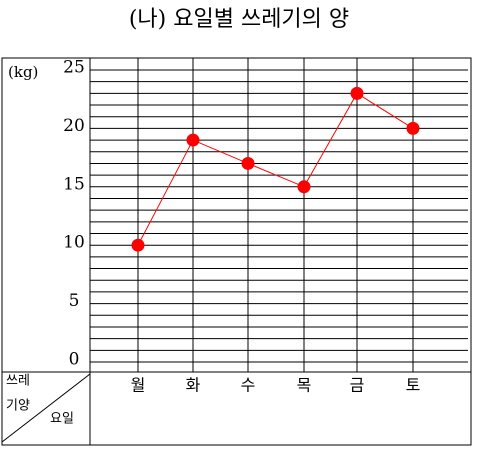 Image resolution: width=478 pixels, height=449 pixels. What do you see at coordinates (23, 72) in the screenshot?
I see `y-unit: (kg)` at bounding box center [23, 72].